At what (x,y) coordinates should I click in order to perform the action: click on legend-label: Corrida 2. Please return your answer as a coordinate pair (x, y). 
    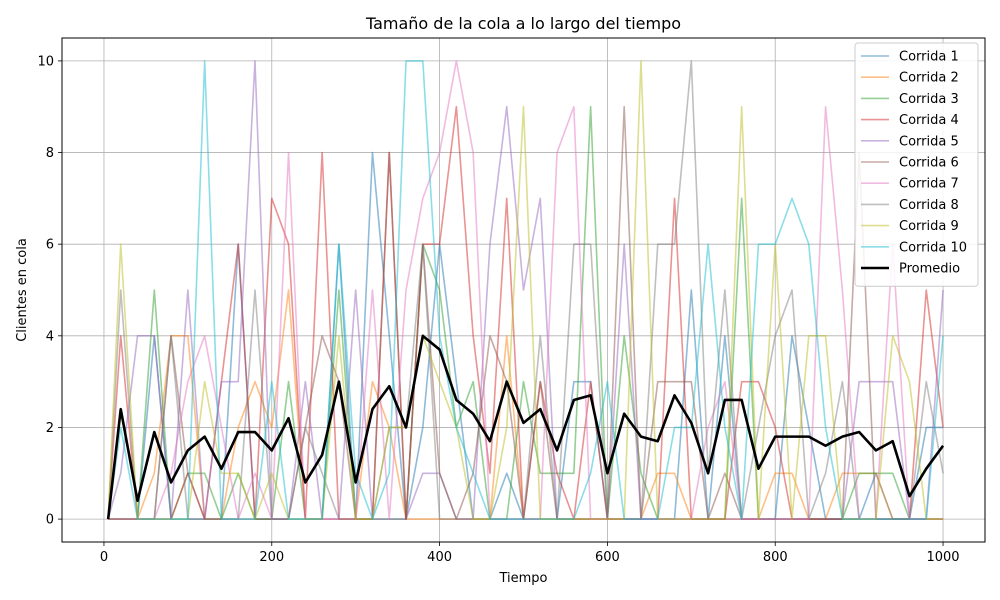
    Looking at the image, I should click on (929, 78).